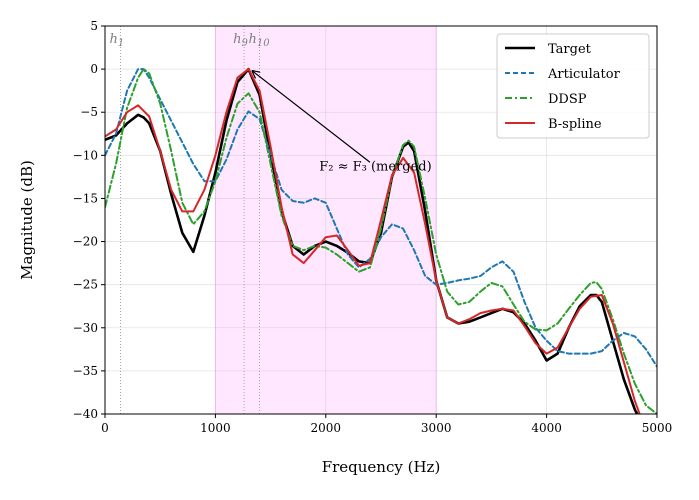 The image size is (699, 500). I want to click on y-tick-label: −10, so click(85, 155).